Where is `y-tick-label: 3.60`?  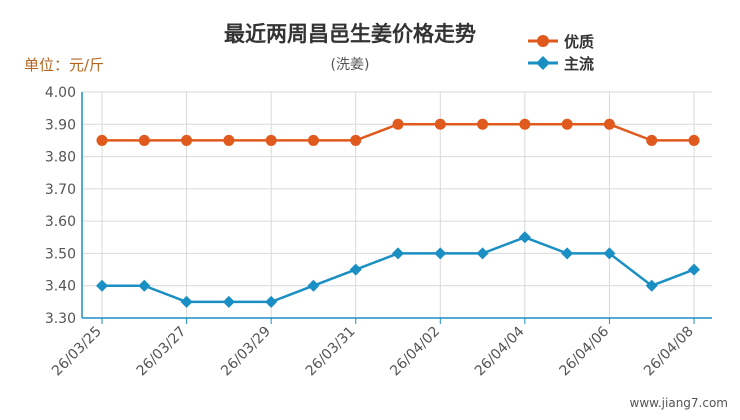 y-tick-label: 3.60 is located at coordinates (60, 222).